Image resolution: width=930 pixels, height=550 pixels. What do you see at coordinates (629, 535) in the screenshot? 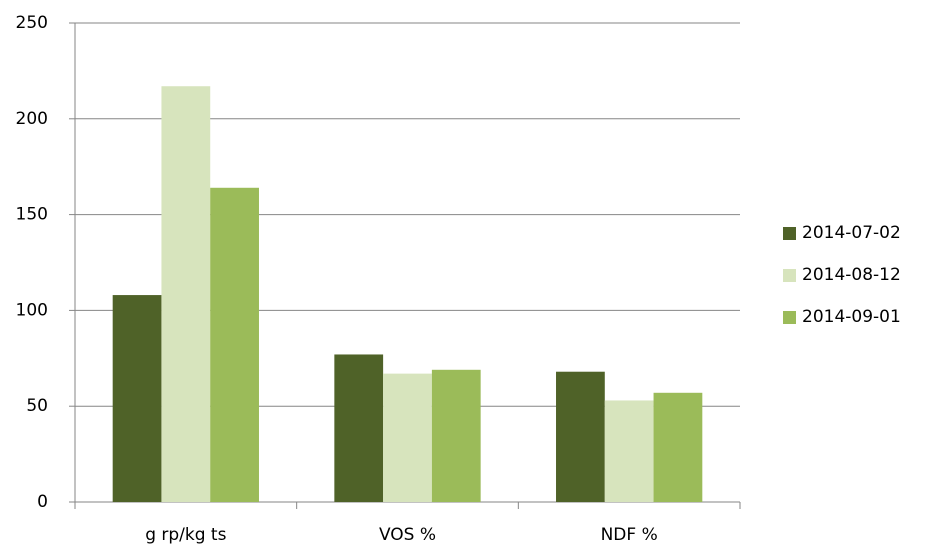
I see `x-tick-label: NDF %` at bounding box center [629, 535].